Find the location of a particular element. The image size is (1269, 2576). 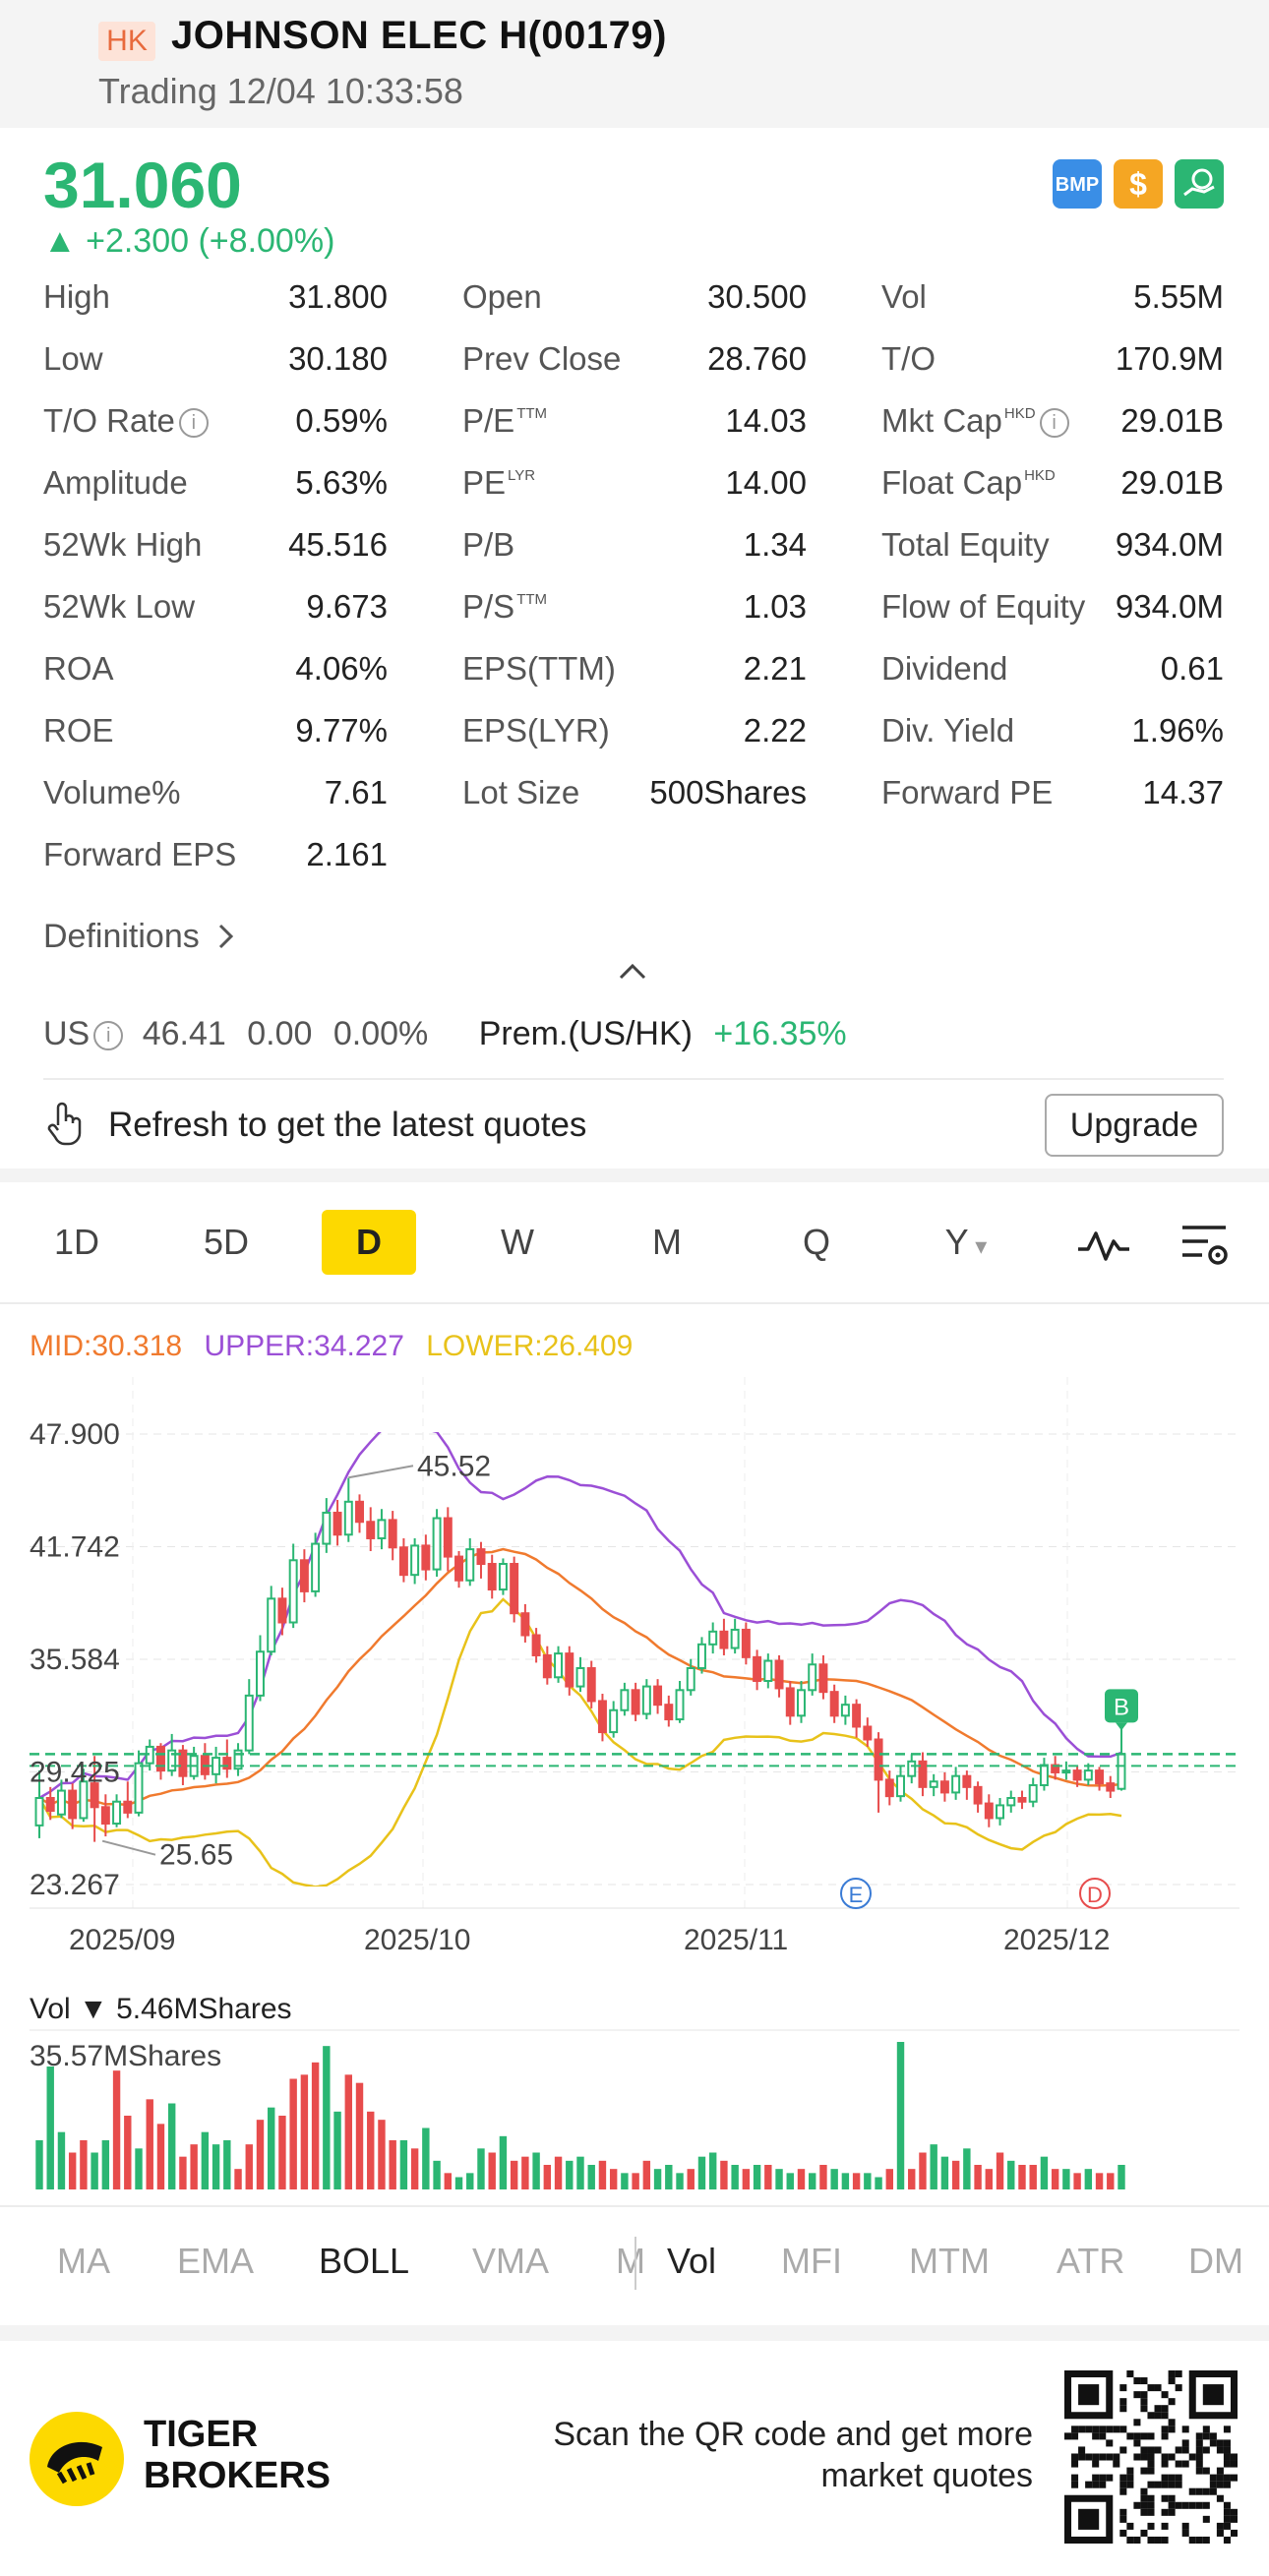

upgrade-button: Upgrade is located at coordinates (1134, 1126).